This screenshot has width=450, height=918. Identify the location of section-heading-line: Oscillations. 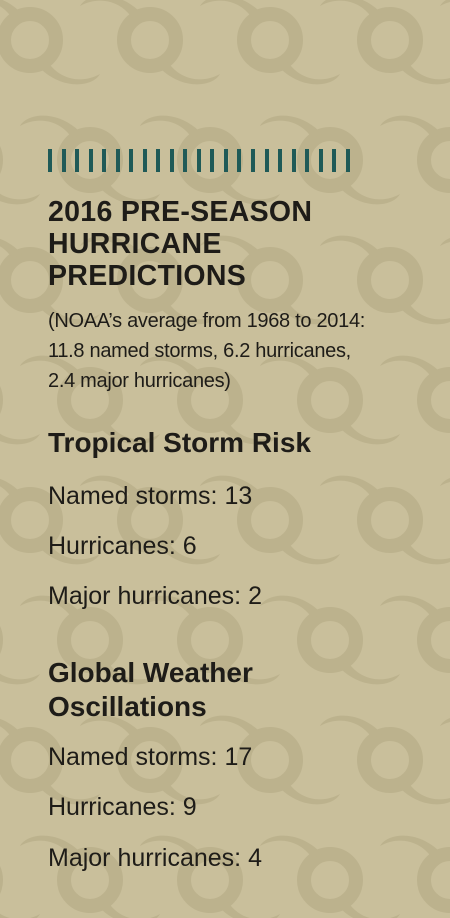
(127, 706).